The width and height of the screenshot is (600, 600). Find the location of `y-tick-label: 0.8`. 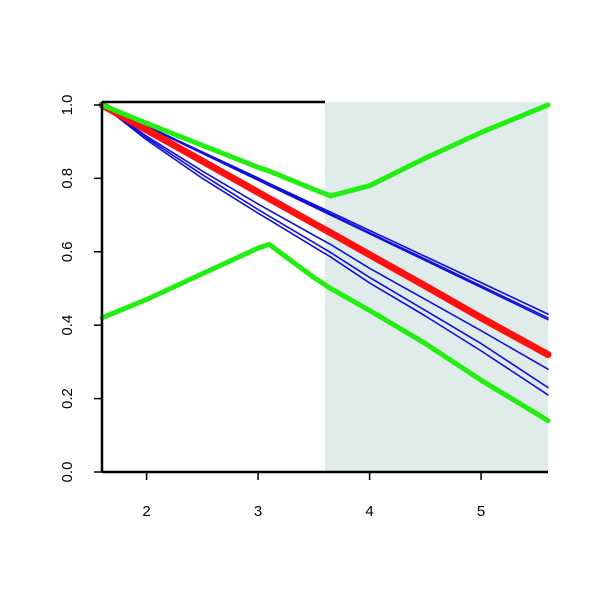

y-tick-label: 0.8 is located at coordinates (67, 178).